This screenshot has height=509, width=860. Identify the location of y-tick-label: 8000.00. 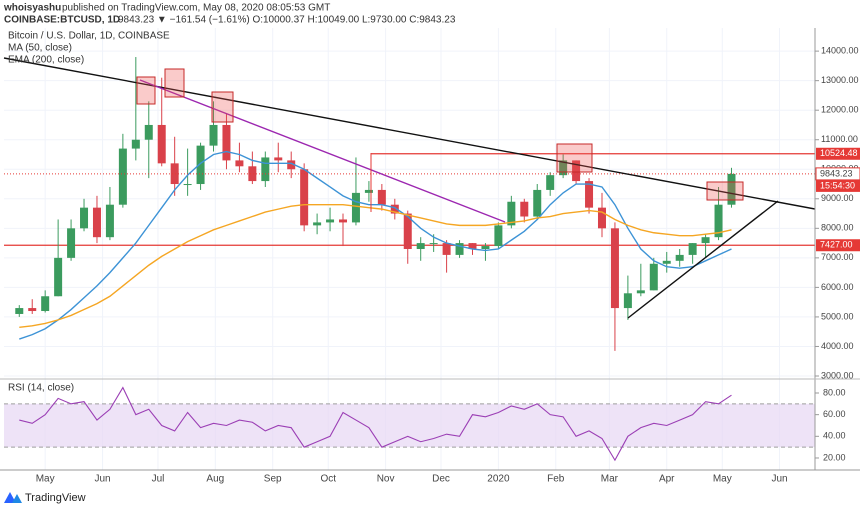
(837, 228).